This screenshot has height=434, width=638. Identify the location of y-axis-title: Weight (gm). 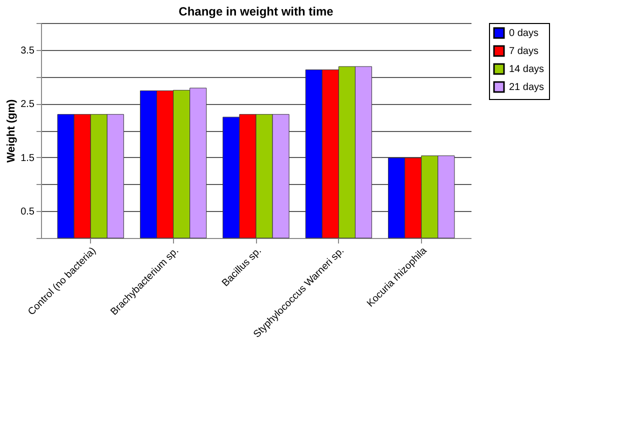
(12, 130).